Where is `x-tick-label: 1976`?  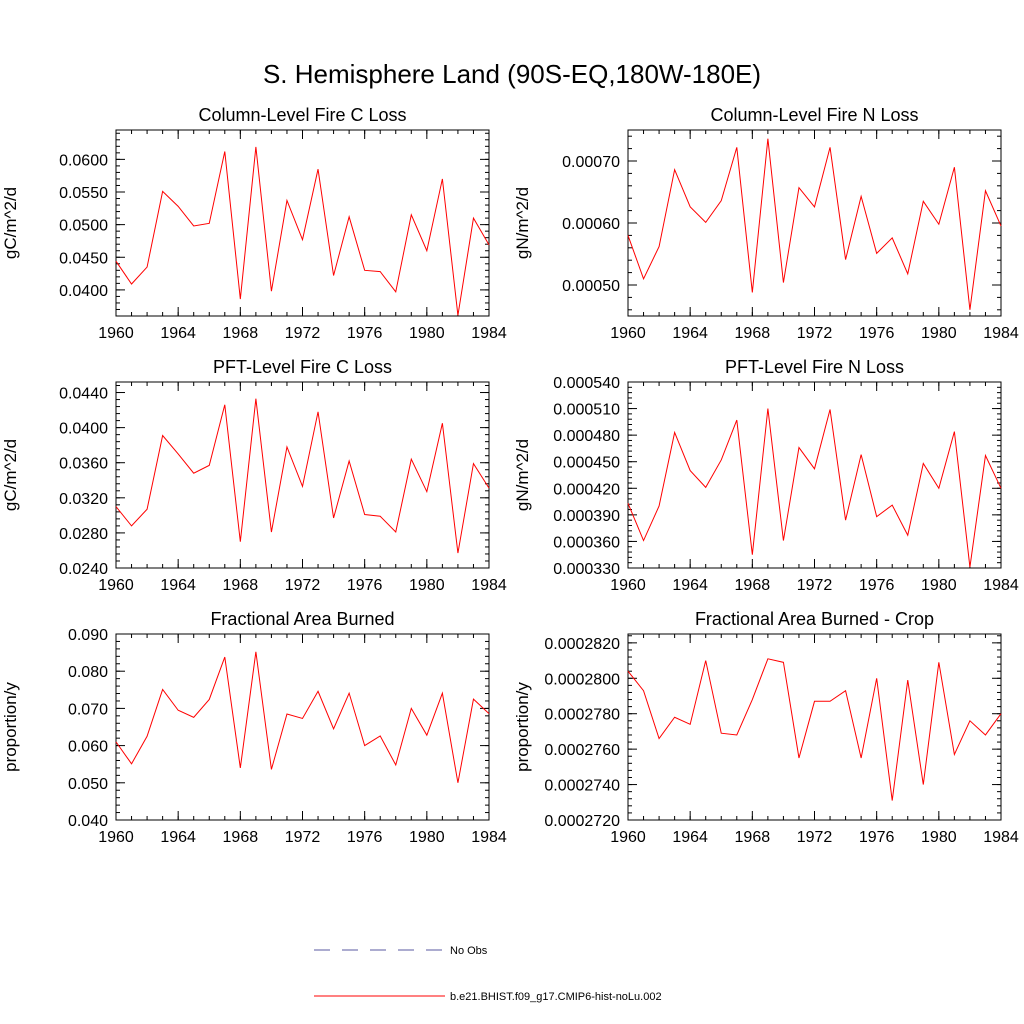
x-tick-label: 1976 is located at coordinates (365, 333).